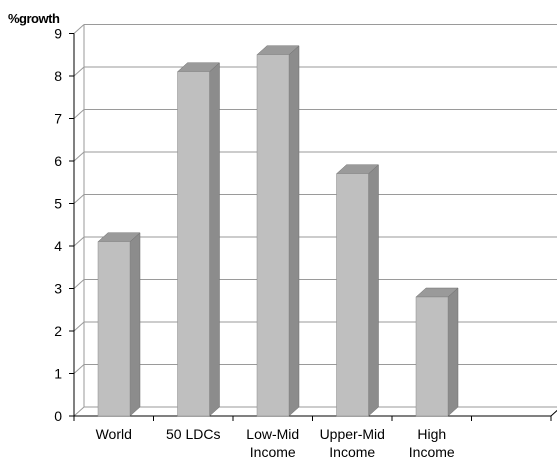 The width and height of the screenshot is (557, 462). Describe the element at coordinates (58, 289) in the screenshot. I see `y-tick-label-3: 3` at that location.